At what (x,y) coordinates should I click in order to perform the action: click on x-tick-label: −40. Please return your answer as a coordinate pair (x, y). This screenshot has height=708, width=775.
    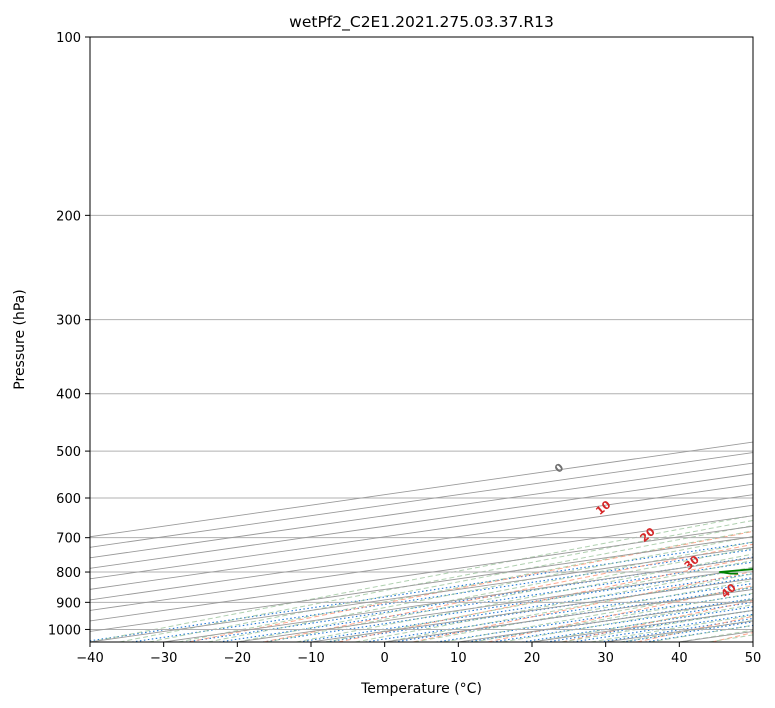
    Looking at the image, I should click on (89, 658).